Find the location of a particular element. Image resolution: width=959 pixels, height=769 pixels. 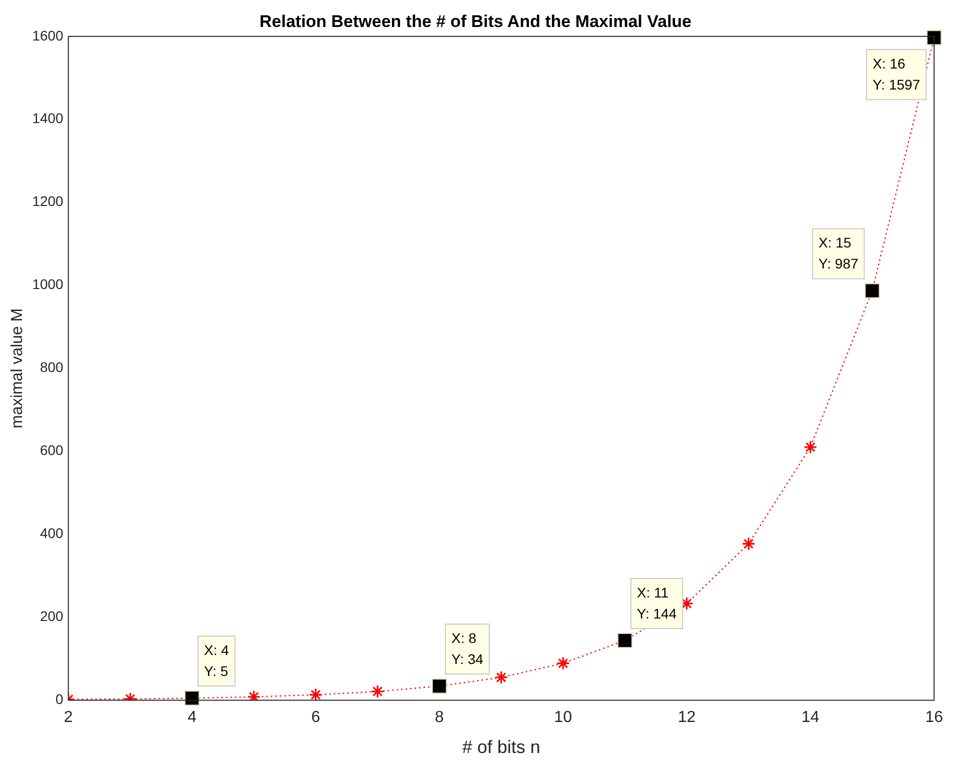

x-tick-label: 10 is located at coordinates (563, 717).